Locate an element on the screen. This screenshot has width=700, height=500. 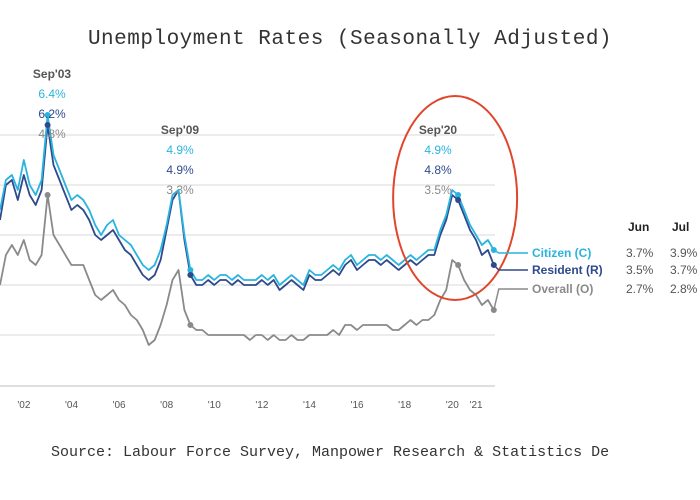
x-tick-label: '12 is located at coordinates (261, 405).